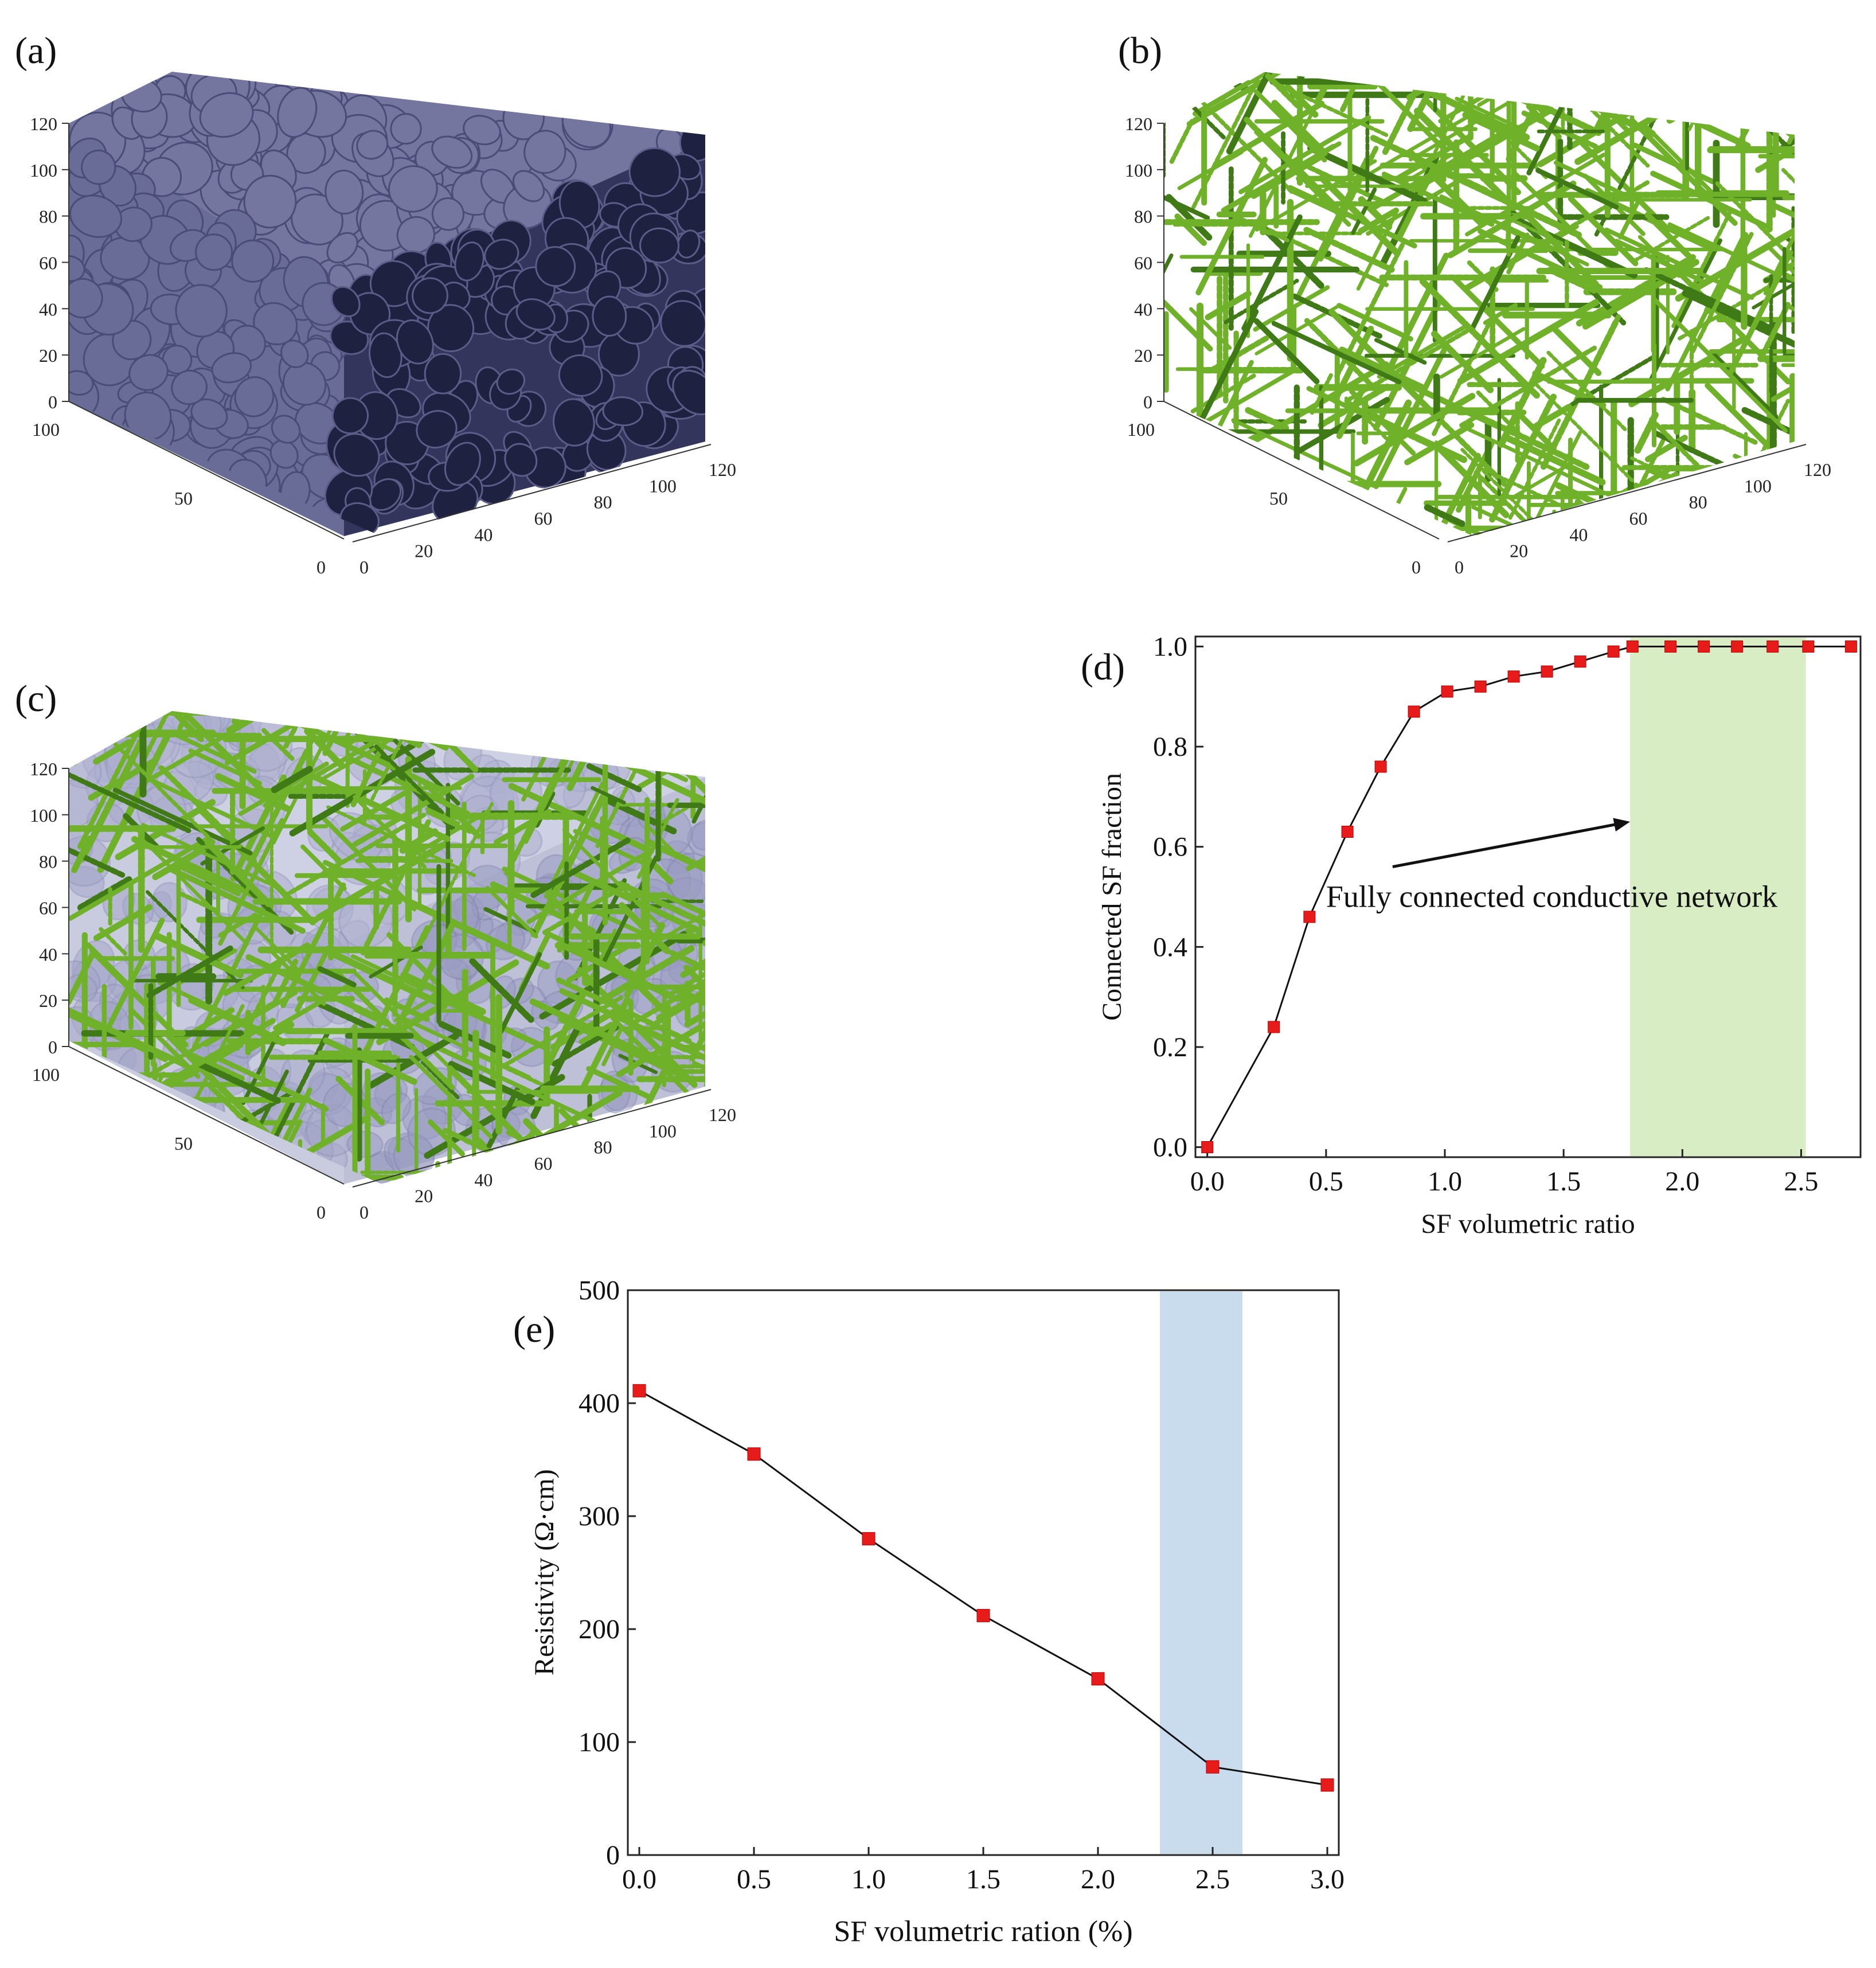 The width and height of the screenshot is (1876, 1968). I want to click on width-tick-label: 120, so click(722, 1114).